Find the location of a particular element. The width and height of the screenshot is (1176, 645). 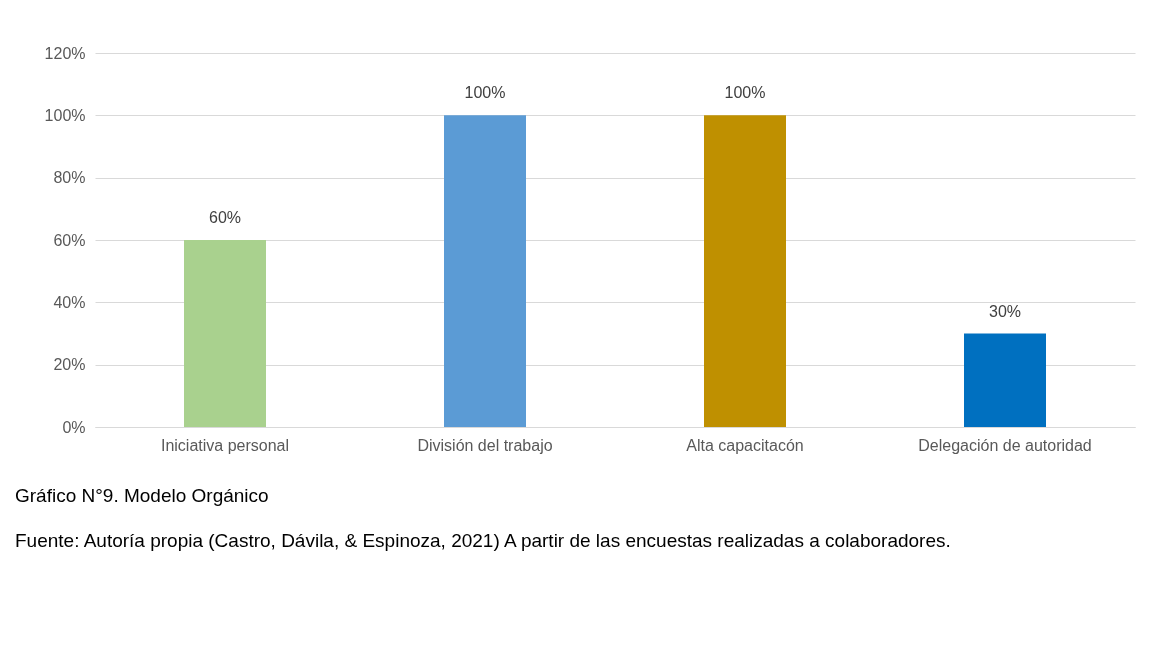

data-label: 30% is located at coordinates (1005, 311).